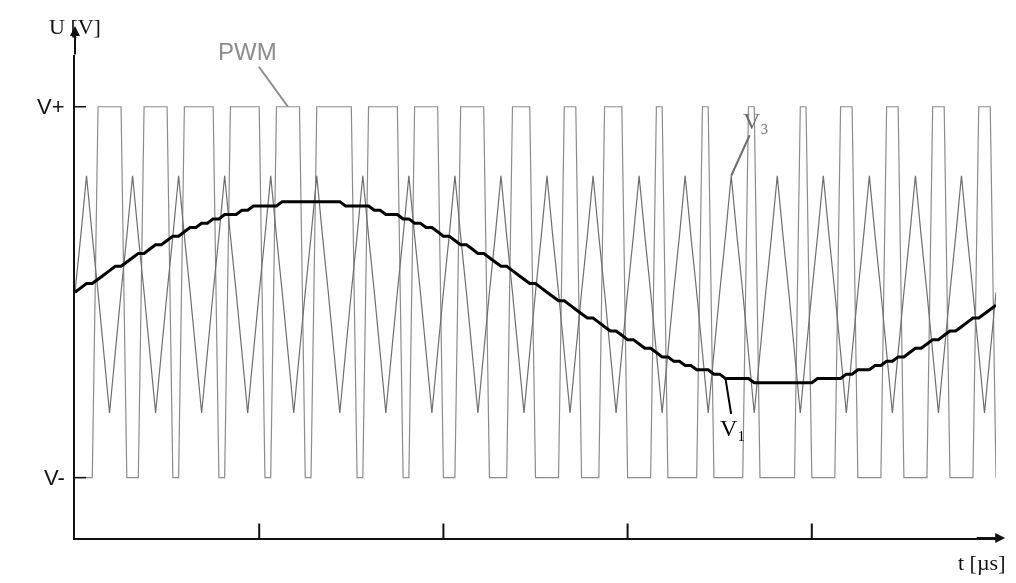  What do you see at coordinates (51, 106) in the screenshot?
I see `text: V+` at bounding box center [51, 106].